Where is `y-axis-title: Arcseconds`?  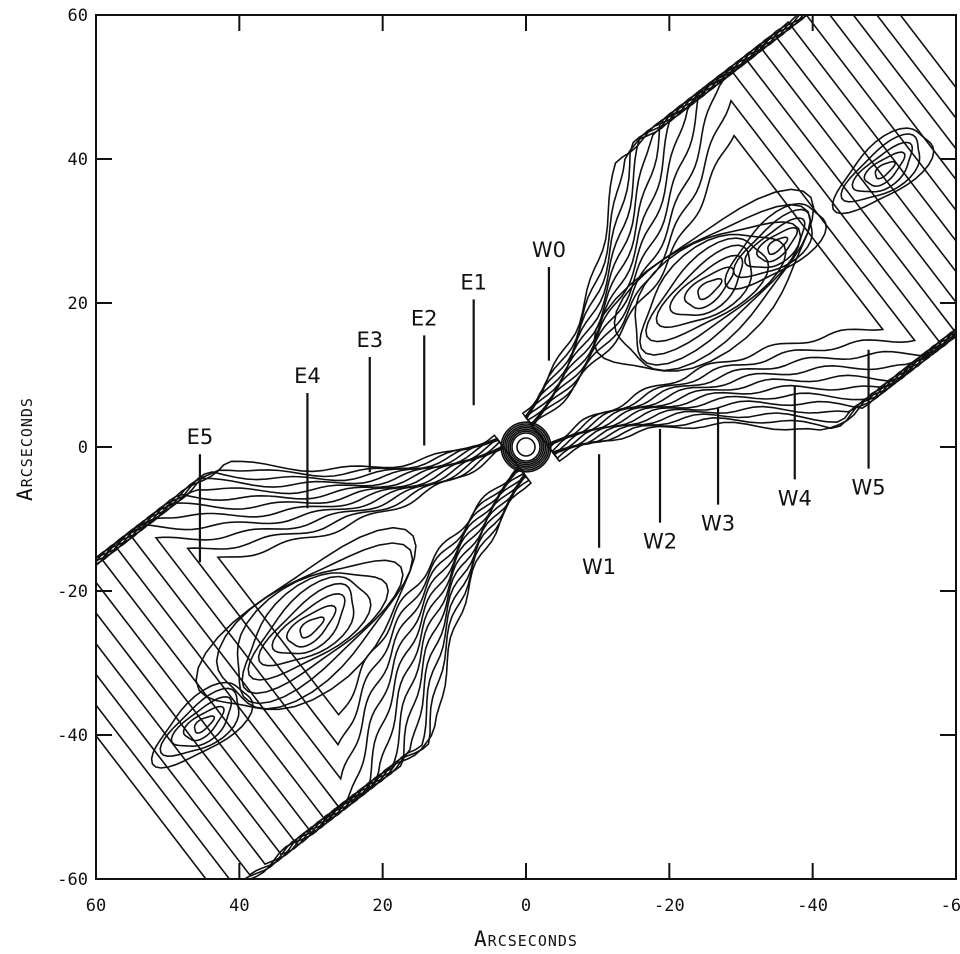 y-axis-title: Arcseconds is located at coordinates (25, 449).